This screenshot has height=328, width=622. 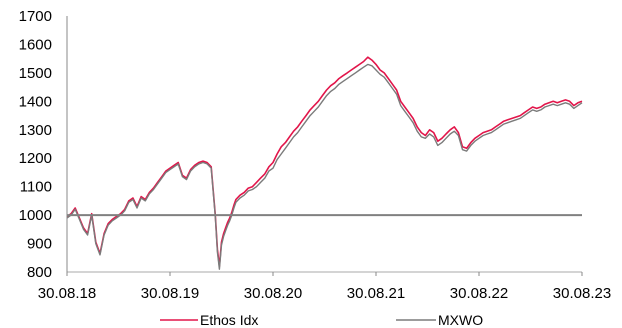 What do you see at coordinates (170, 293) in the screenshot?
I see `x-tick-label: 30.08.19` at bounding box center [170, 293].